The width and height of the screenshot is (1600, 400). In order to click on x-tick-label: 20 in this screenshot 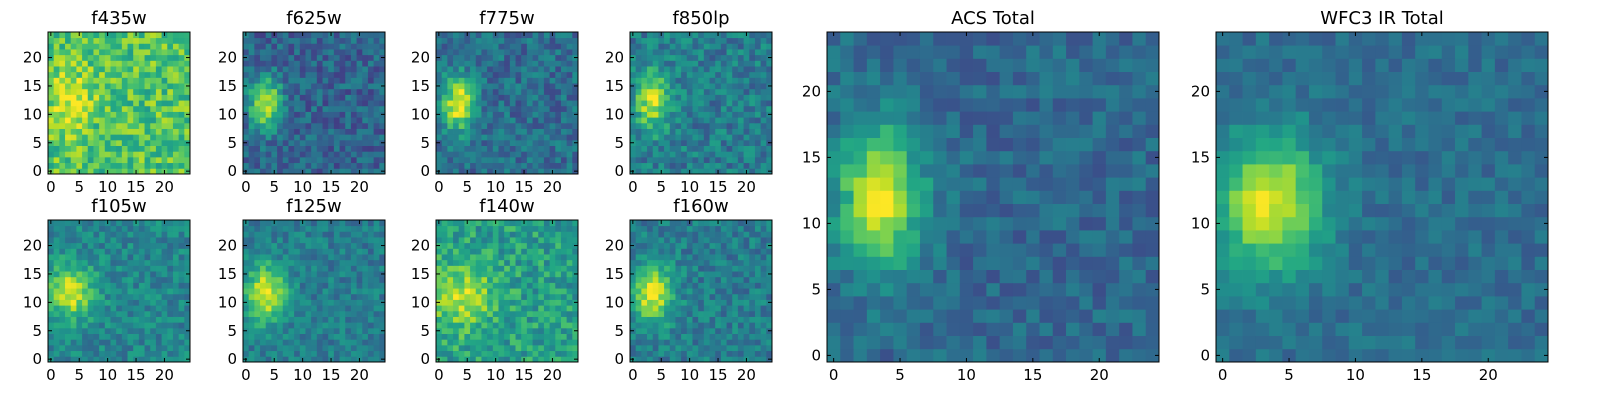, I will do `click(359, 187)`.